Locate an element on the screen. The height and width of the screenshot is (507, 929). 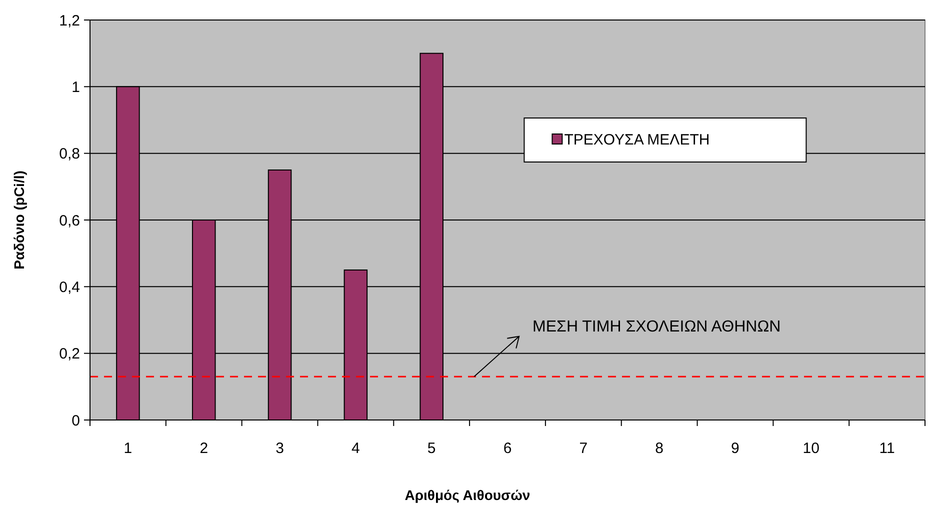
x-tick-label: 11 is located at coordinates (887, 448).